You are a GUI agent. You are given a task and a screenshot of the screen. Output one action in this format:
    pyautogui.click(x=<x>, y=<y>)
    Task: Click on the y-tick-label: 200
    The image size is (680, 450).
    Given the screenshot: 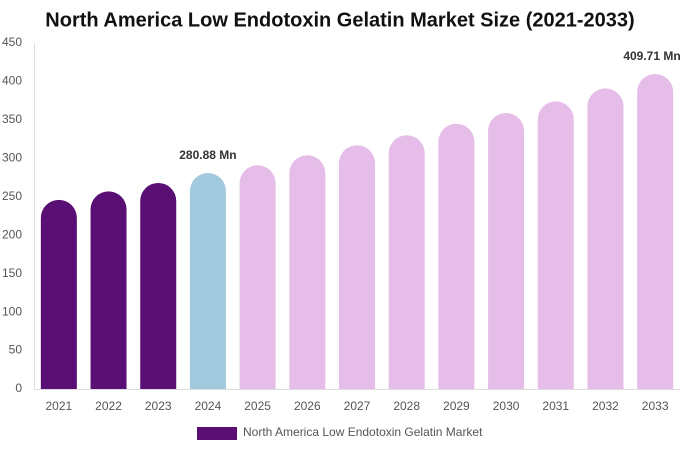 What is the action you would take?
    pyautogui.click(x=12, y=234)
    